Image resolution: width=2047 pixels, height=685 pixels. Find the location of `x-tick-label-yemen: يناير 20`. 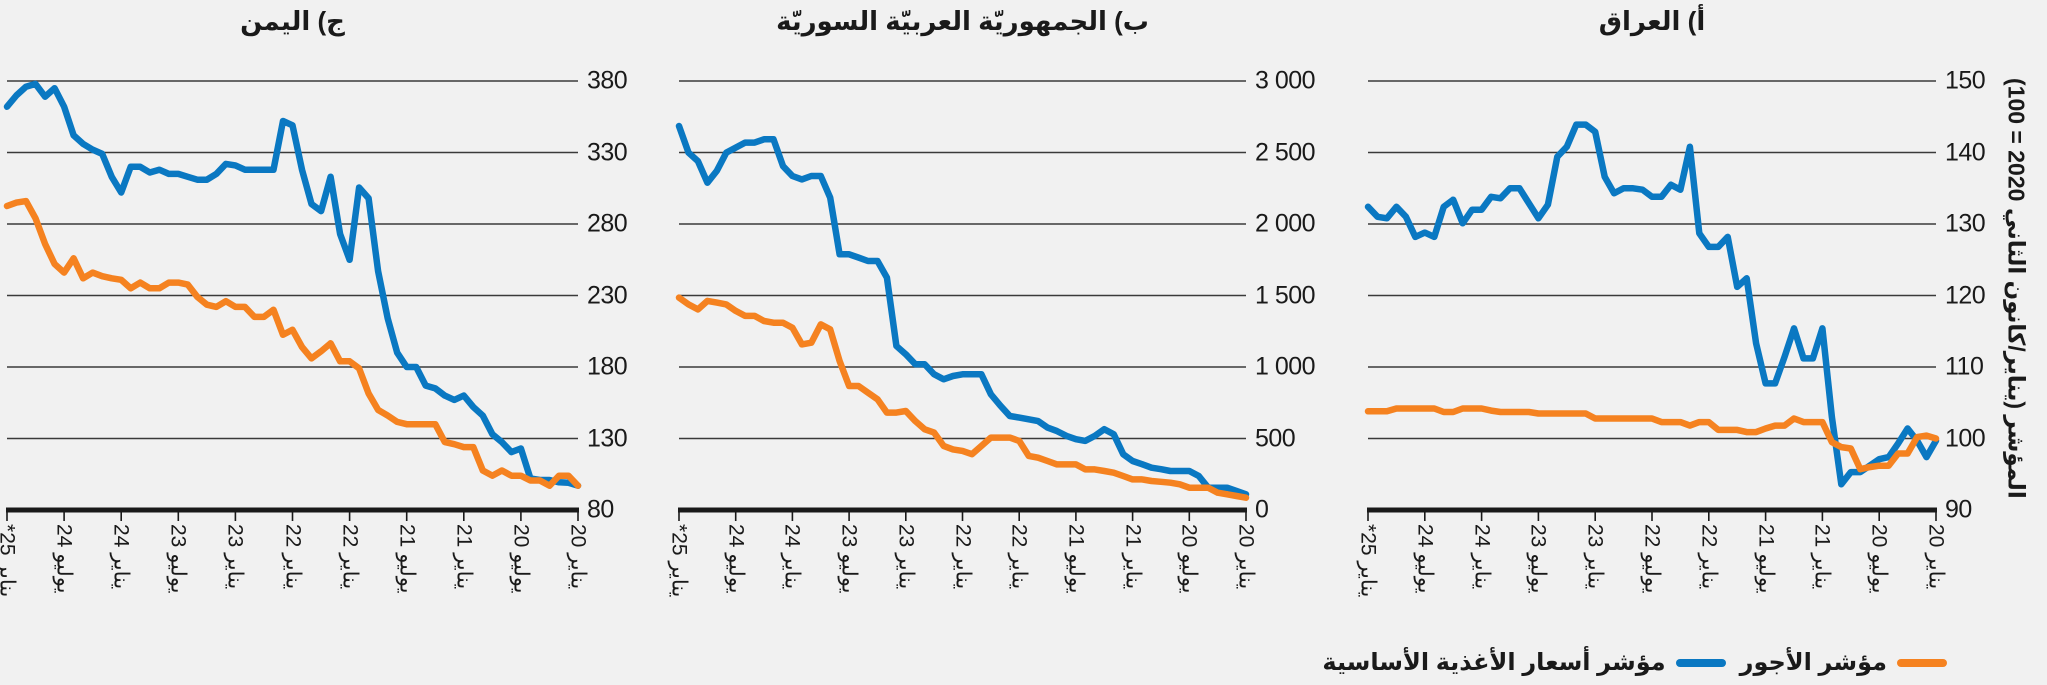

x-tick-label-yemen: يناير 20 is located at coordinates (578, 557).